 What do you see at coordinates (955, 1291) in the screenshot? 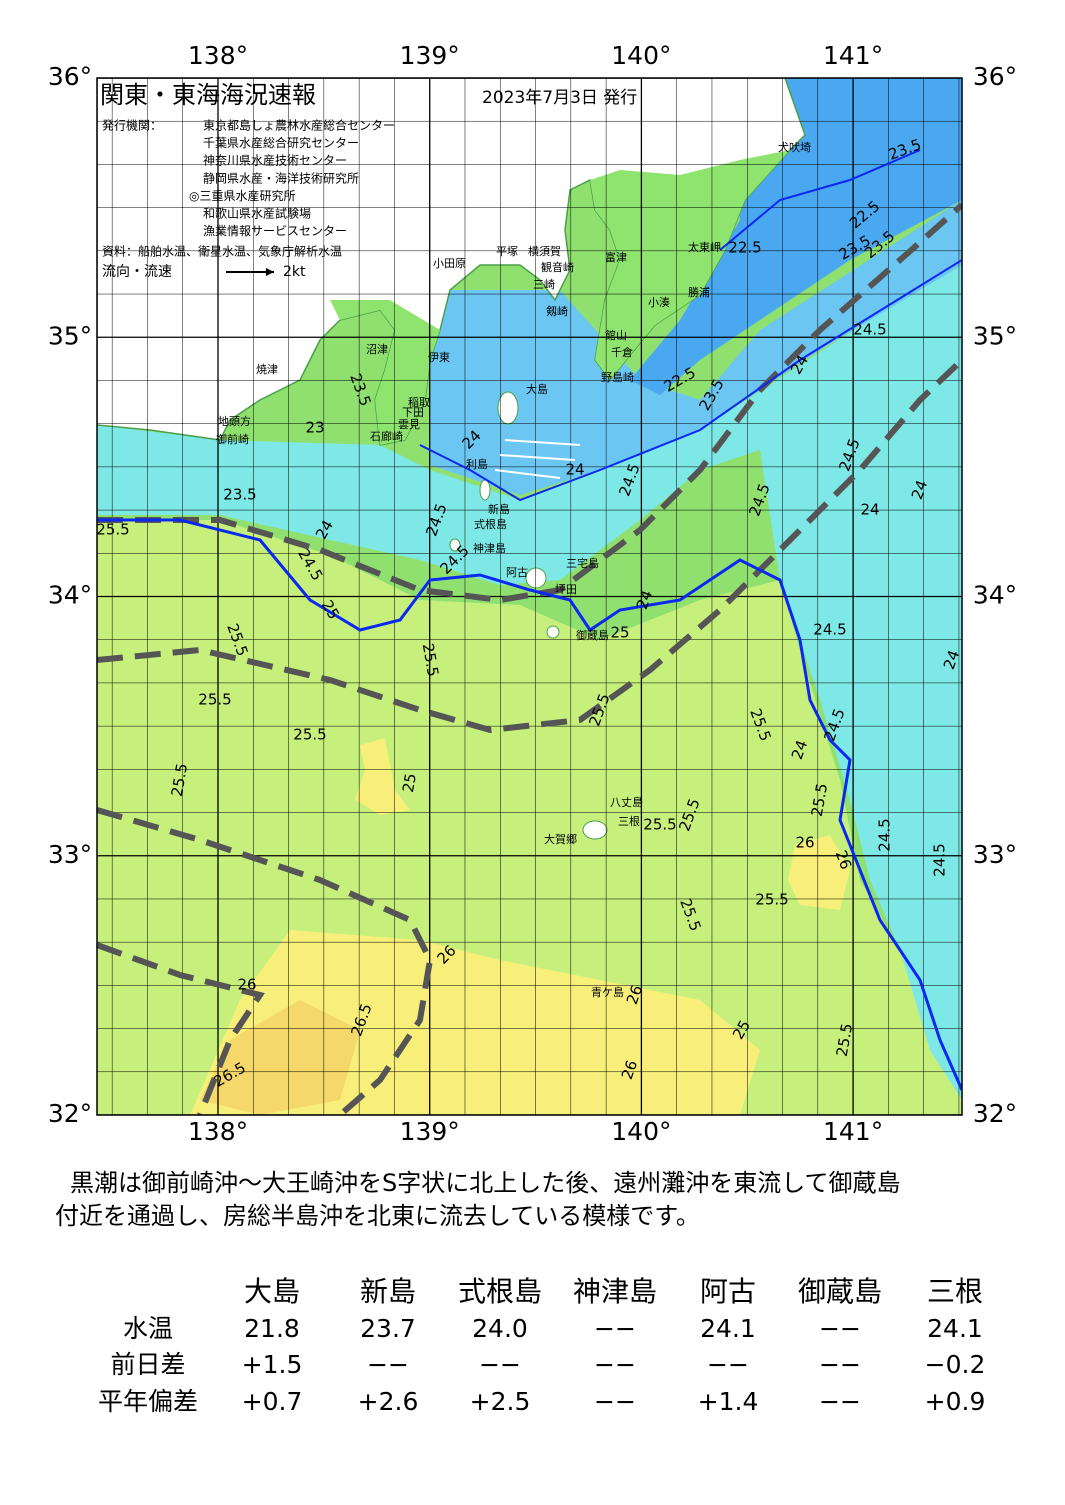
I see `table-header: 三根` at bounding box center [955, 1291].